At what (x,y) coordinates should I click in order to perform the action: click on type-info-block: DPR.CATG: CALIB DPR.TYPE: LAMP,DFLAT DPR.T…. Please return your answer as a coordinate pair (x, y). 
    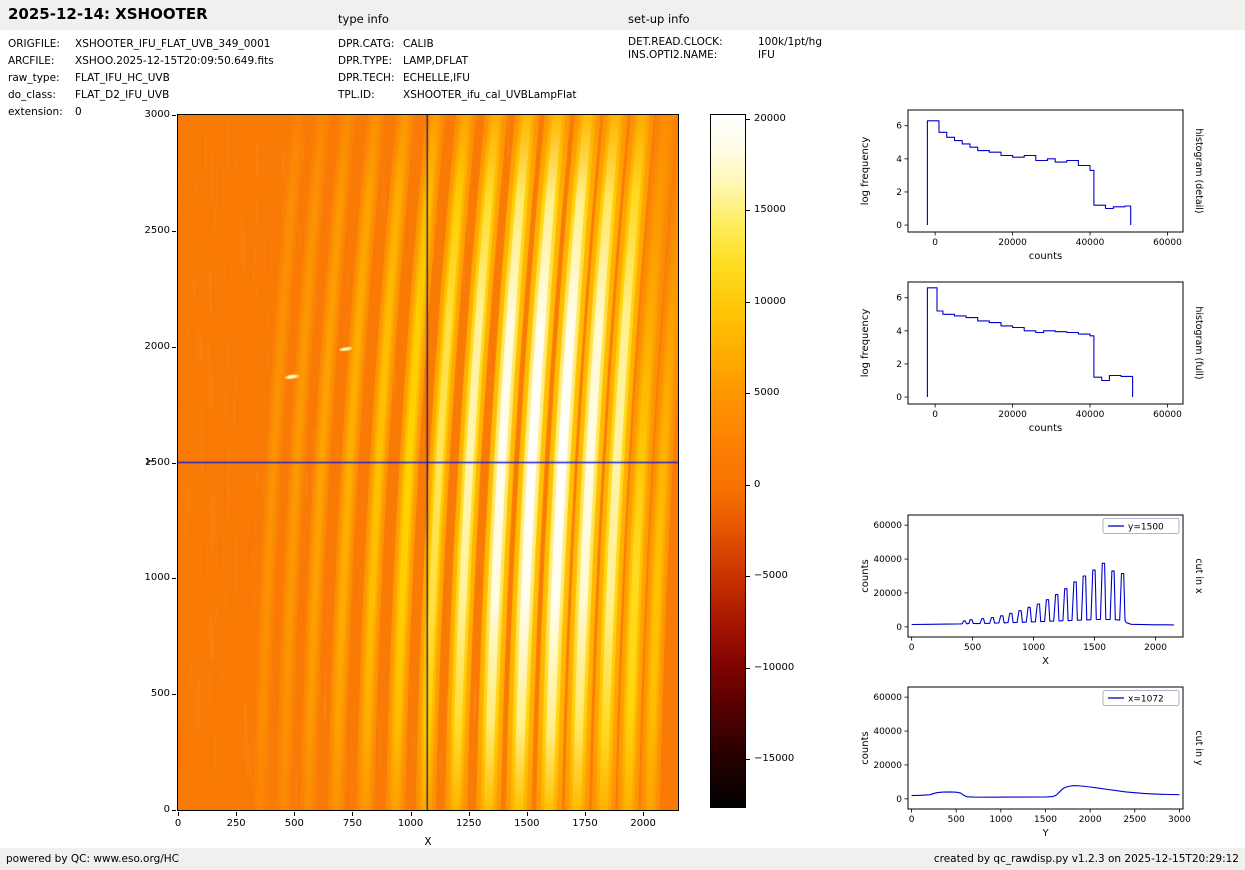
    Looking at the image, I should click on (457, 70).